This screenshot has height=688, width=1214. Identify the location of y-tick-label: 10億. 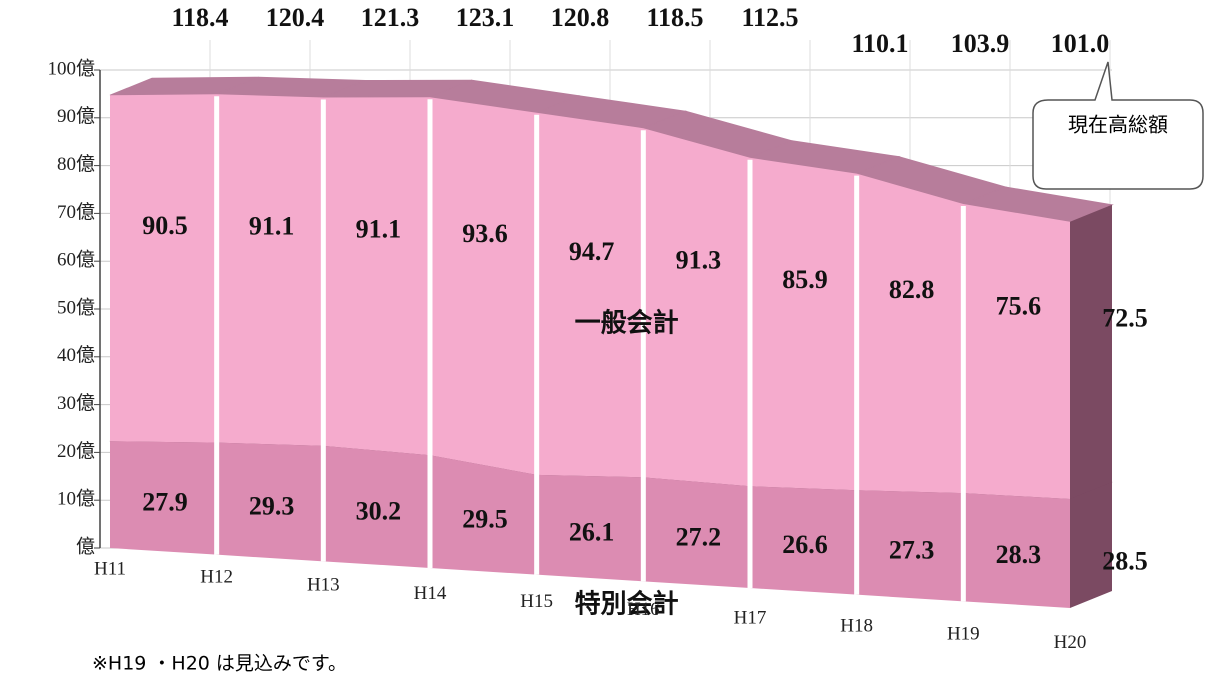
(76, 499).